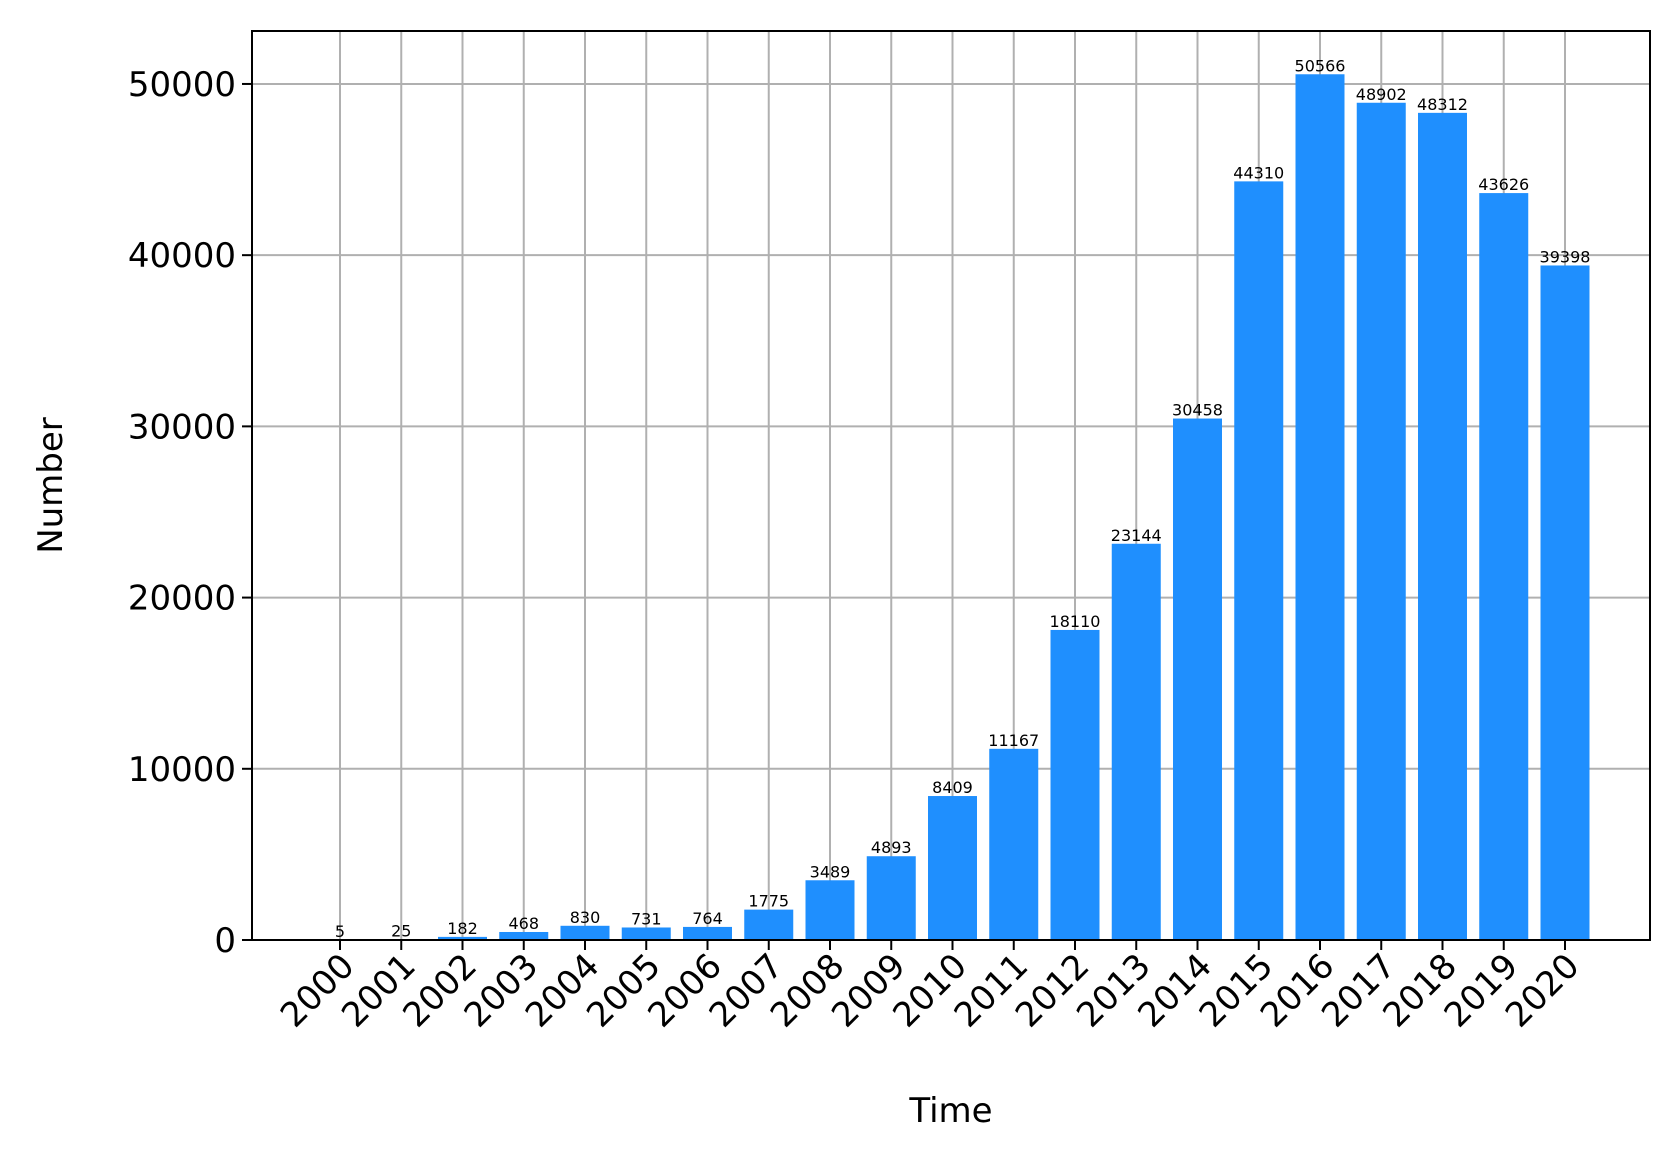 This screenshot has width=1675, height=1163. Describe the element at coordinates (950, 1111) in the screenshot. I see `x-axis-label: Time` at that location.